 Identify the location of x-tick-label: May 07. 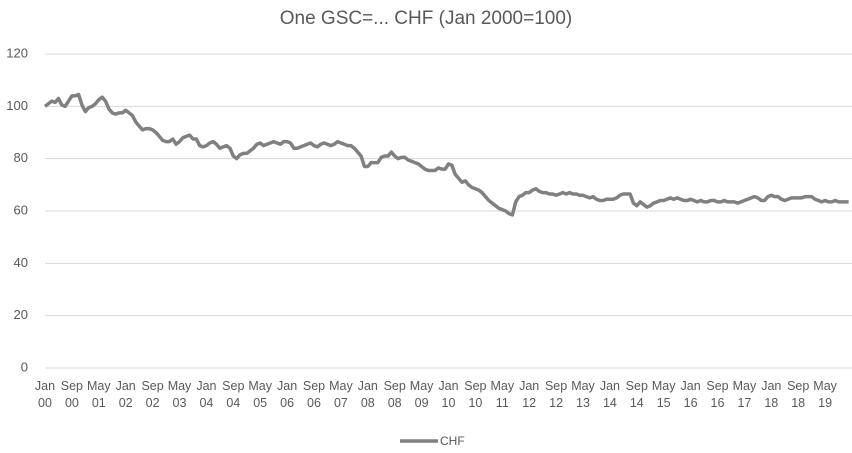
(341, 394).